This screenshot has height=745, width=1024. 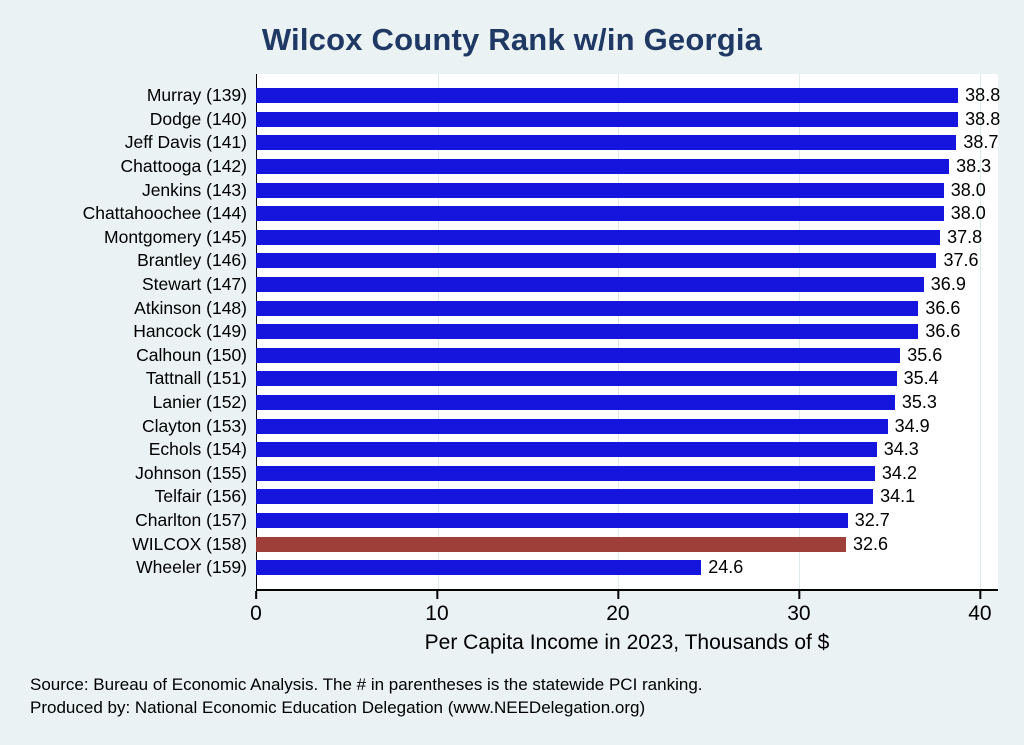 I want to click on x-tick-label: 10, so click(x=437, y=614).